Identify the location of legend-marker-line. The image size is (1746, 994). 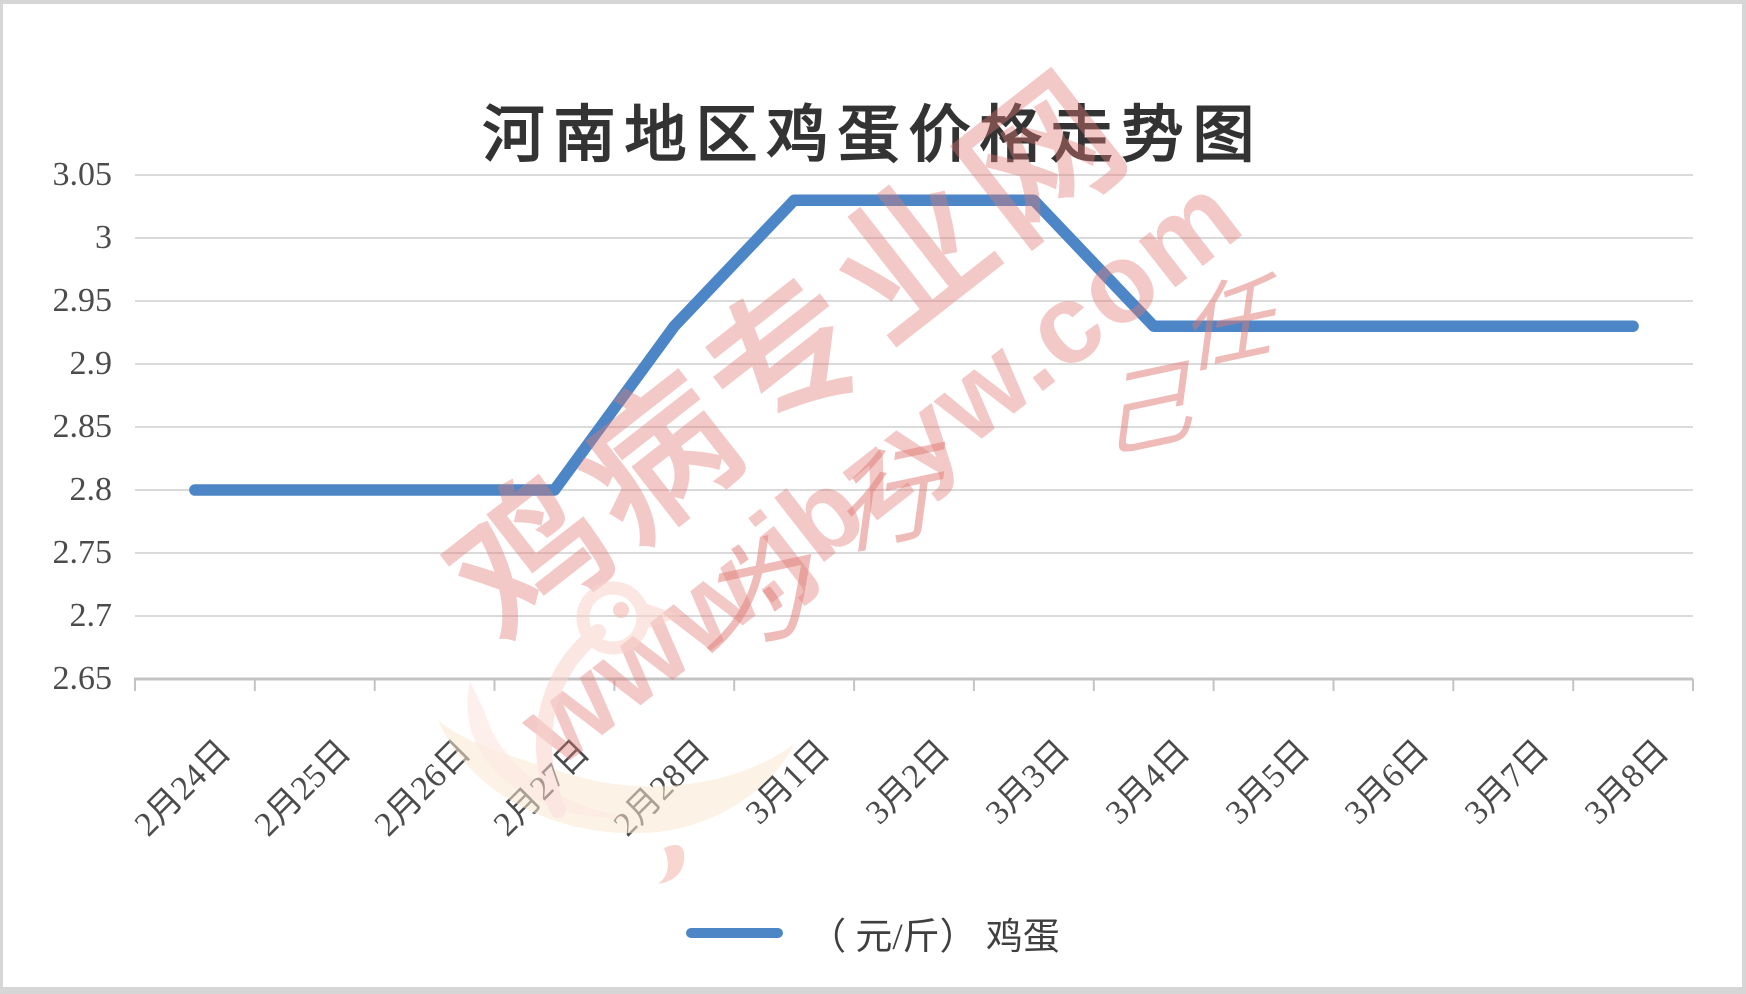
(735, 933).